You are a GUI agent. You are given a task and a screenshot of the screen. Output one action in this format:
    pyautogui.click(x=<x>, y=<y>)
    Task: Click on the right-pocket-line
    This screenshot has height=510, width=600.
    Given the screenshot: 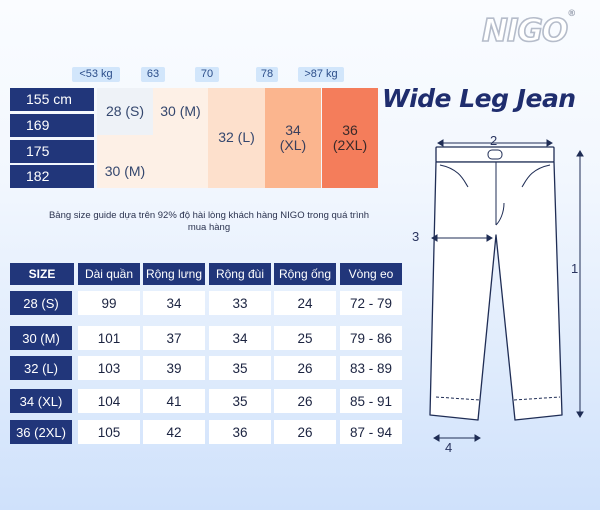 What is the action you would take?
    pyautogui.click(x=536, y=176)
    